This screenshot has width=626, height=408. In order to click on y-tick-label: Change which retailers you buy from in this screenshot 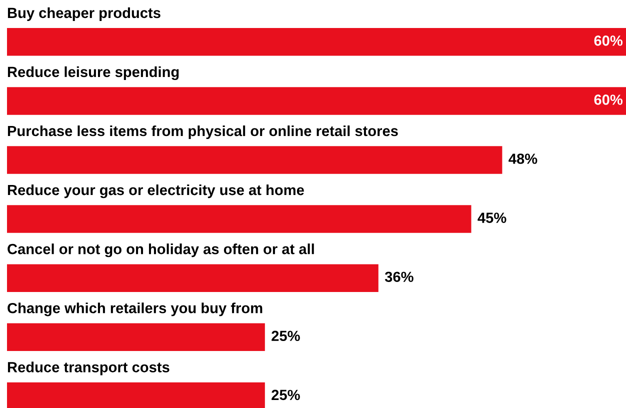, I will do `click(135, 309)`.